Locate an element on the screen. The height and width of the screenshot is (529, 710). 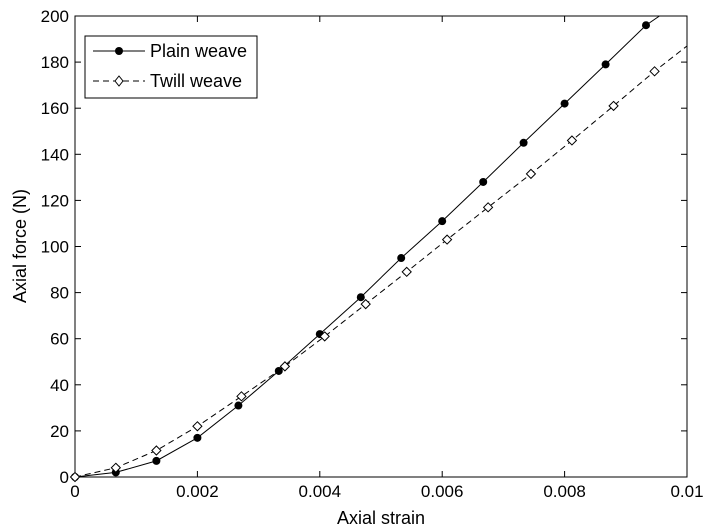
y-tick-label: 160 is located at coordinates (55, 108).